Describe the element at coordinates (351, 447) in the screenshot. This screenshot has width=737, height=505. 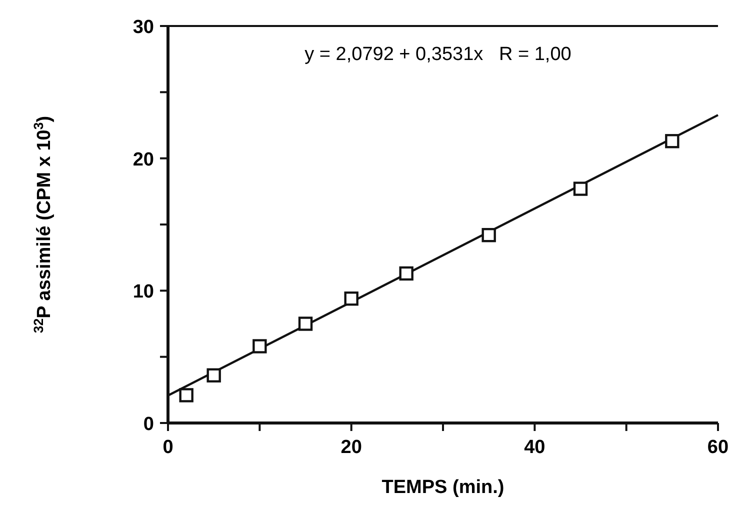
I see `x-tick-label: 20` at that location.